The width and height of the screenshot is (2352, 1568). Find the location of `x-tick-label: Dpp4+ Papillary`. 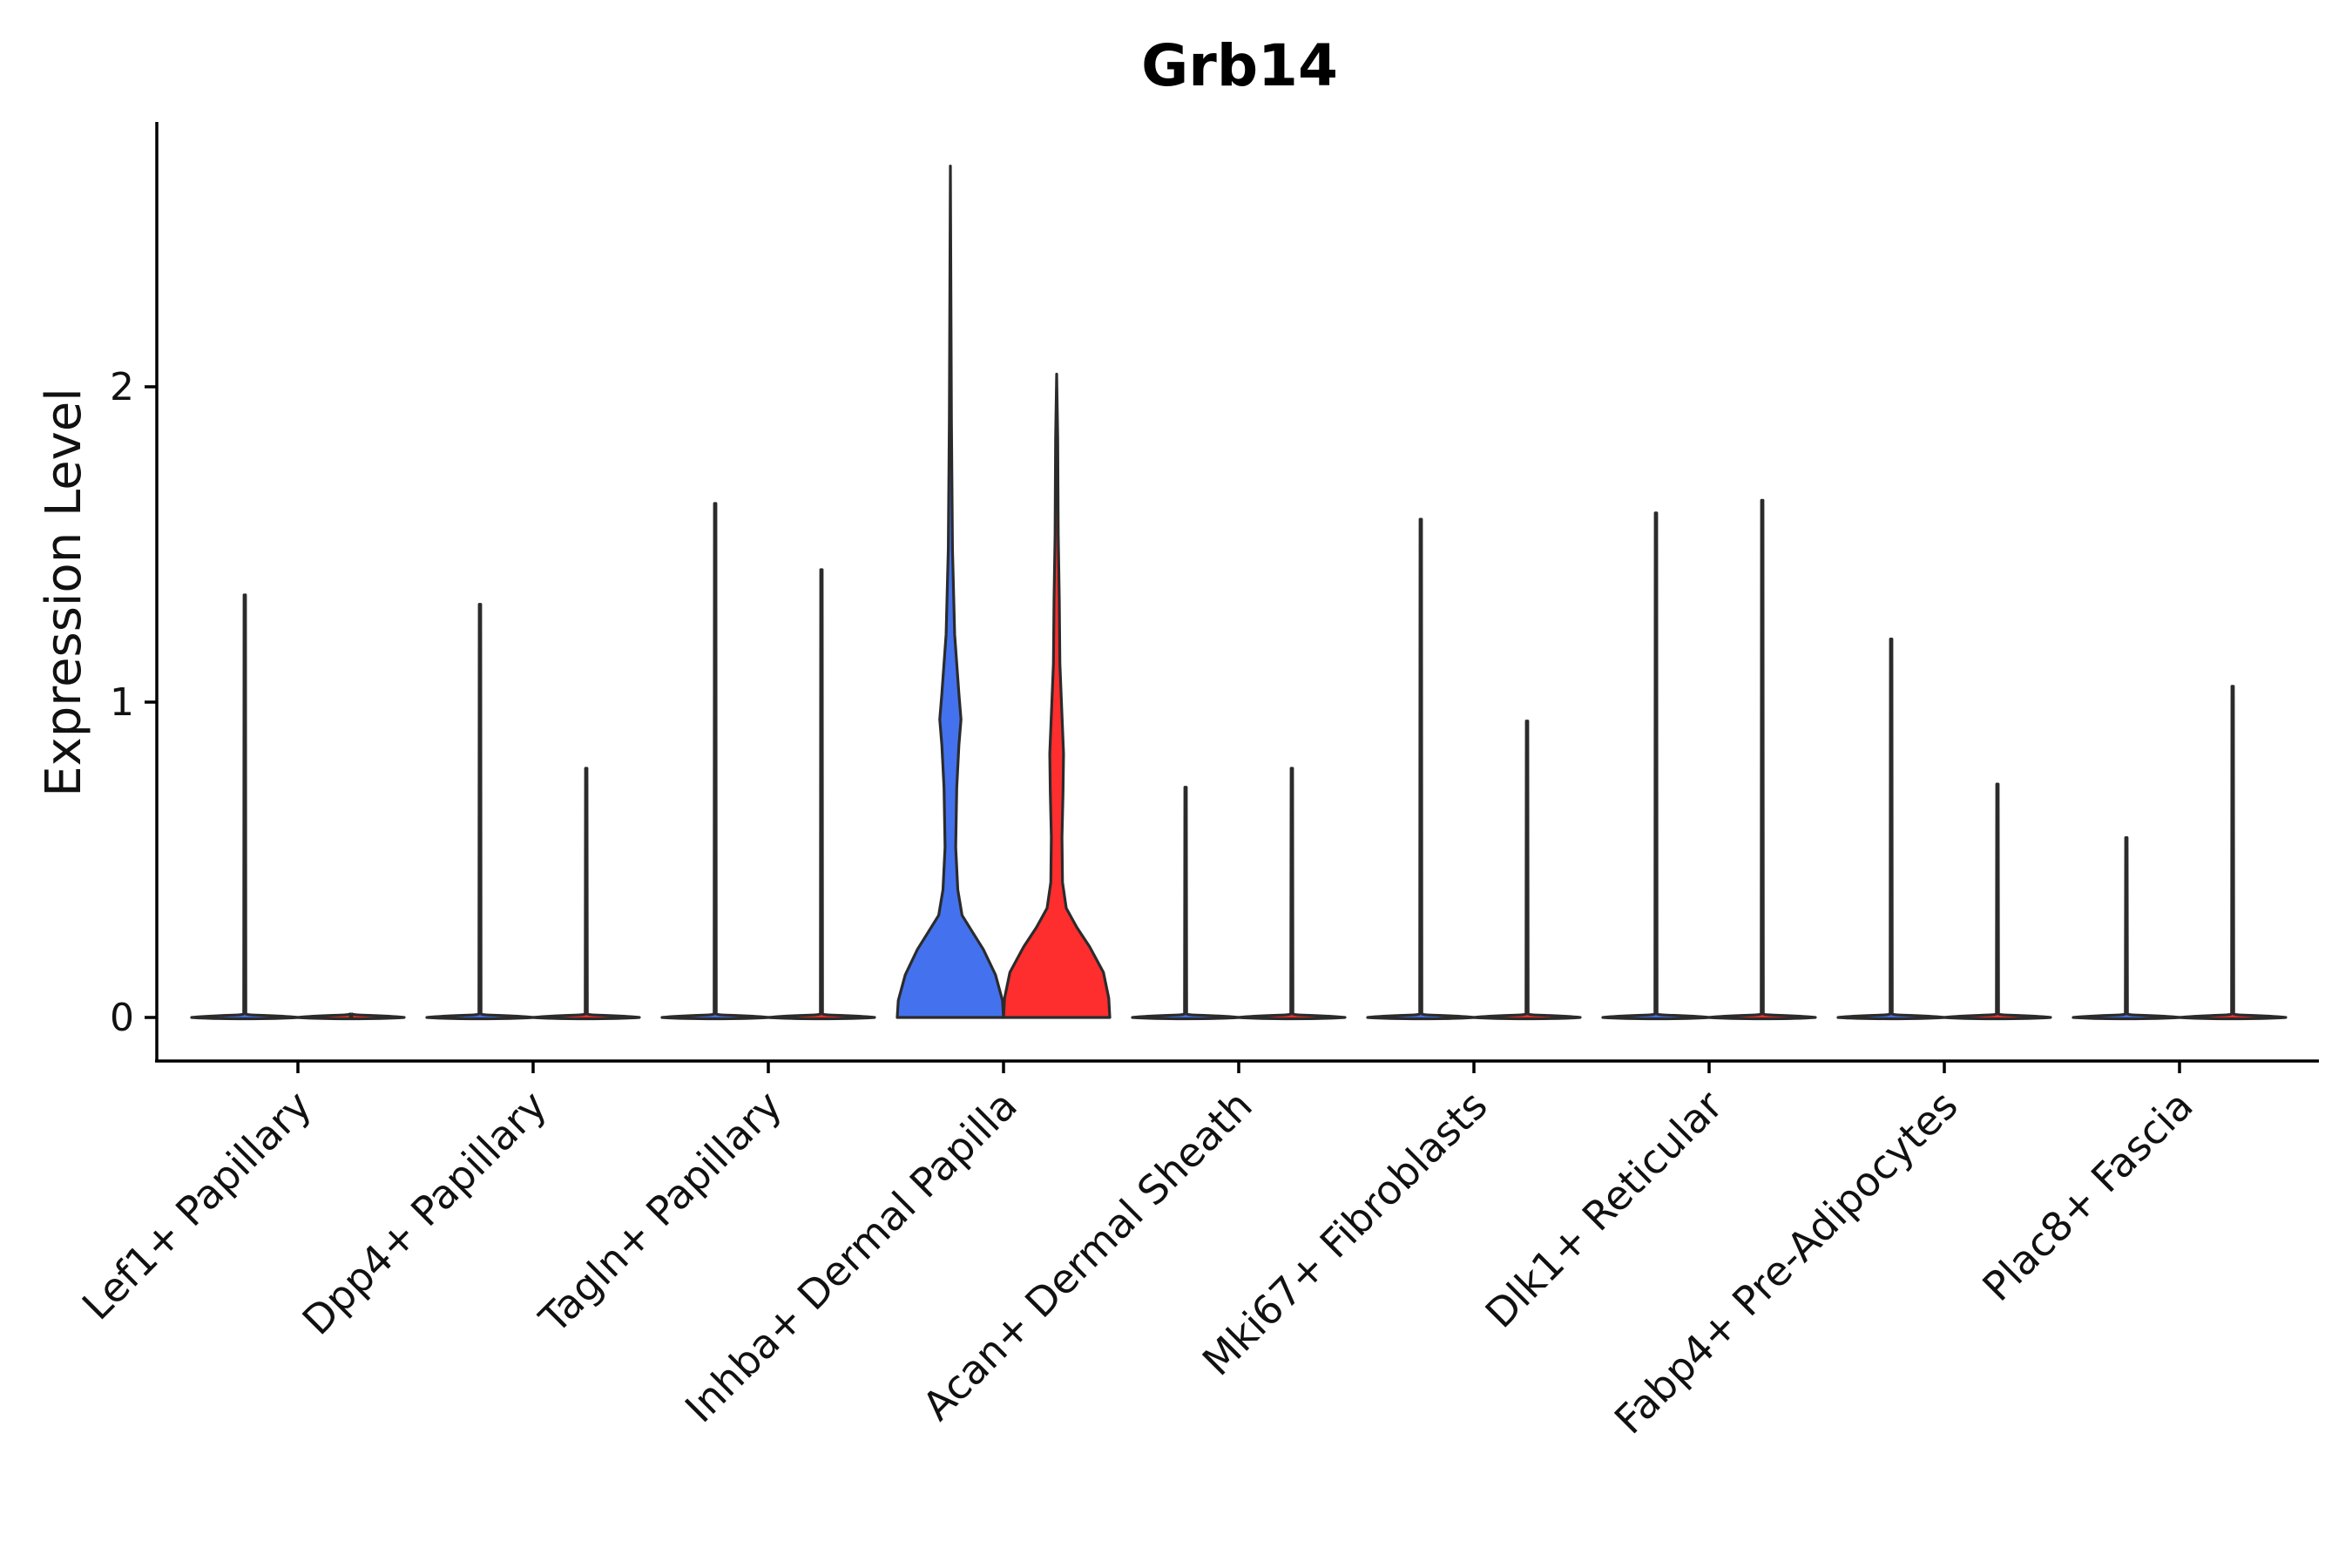

x-tick-label: Dpp4+ Papillary is located at coordinates (425, 1213).